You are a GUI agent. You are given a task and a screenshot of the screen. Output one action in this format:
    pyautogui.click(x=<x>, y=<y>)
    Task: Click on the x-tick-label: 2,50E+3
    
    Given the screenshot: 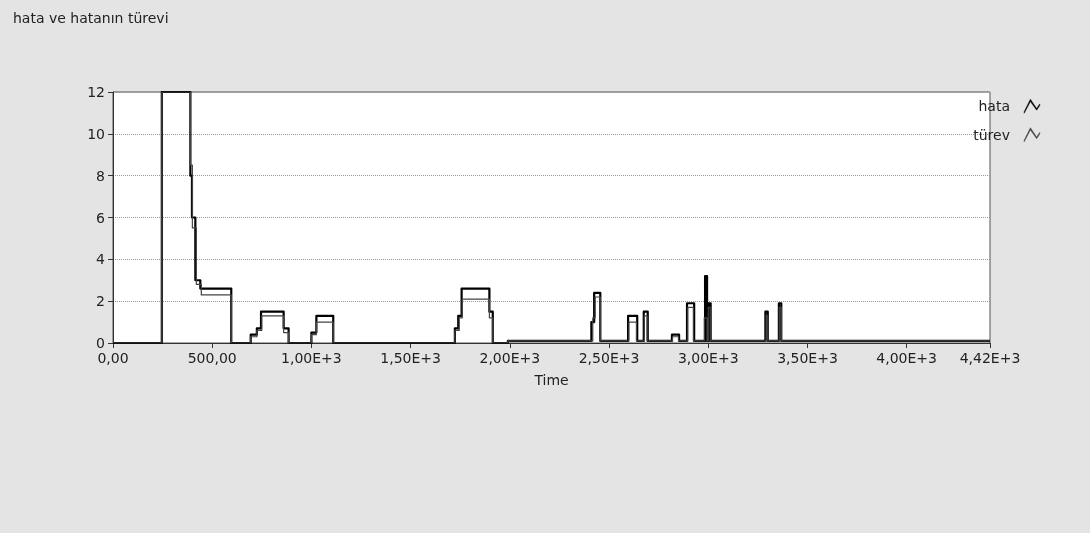 What is the action you would take?
    pyautogui.click(x=609, y=358)
    